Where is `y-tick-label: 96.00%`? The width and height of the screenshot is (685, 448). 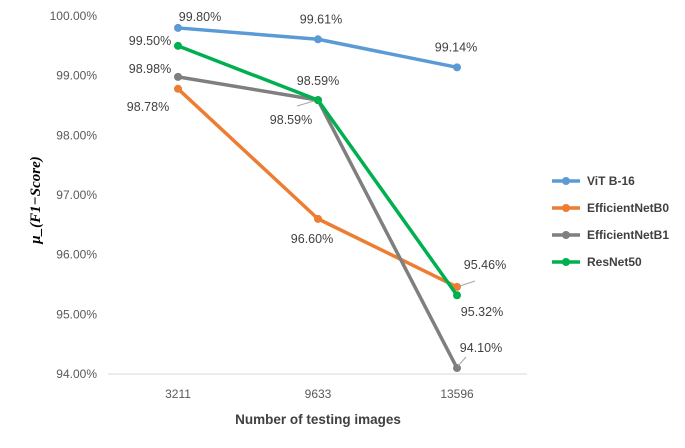
y-tick-label: 96.00% is located at coordinates (76, 255).